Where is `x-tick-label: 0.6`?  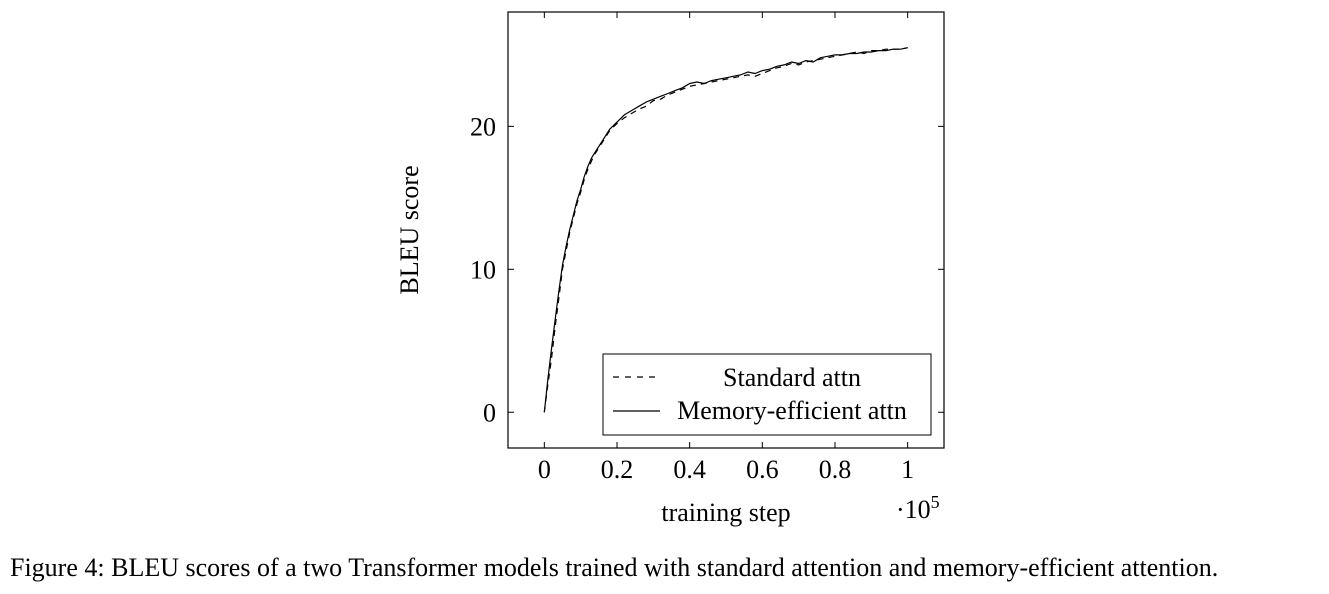
x-tick-label: 0.6 is located at coordinates (762, 469).